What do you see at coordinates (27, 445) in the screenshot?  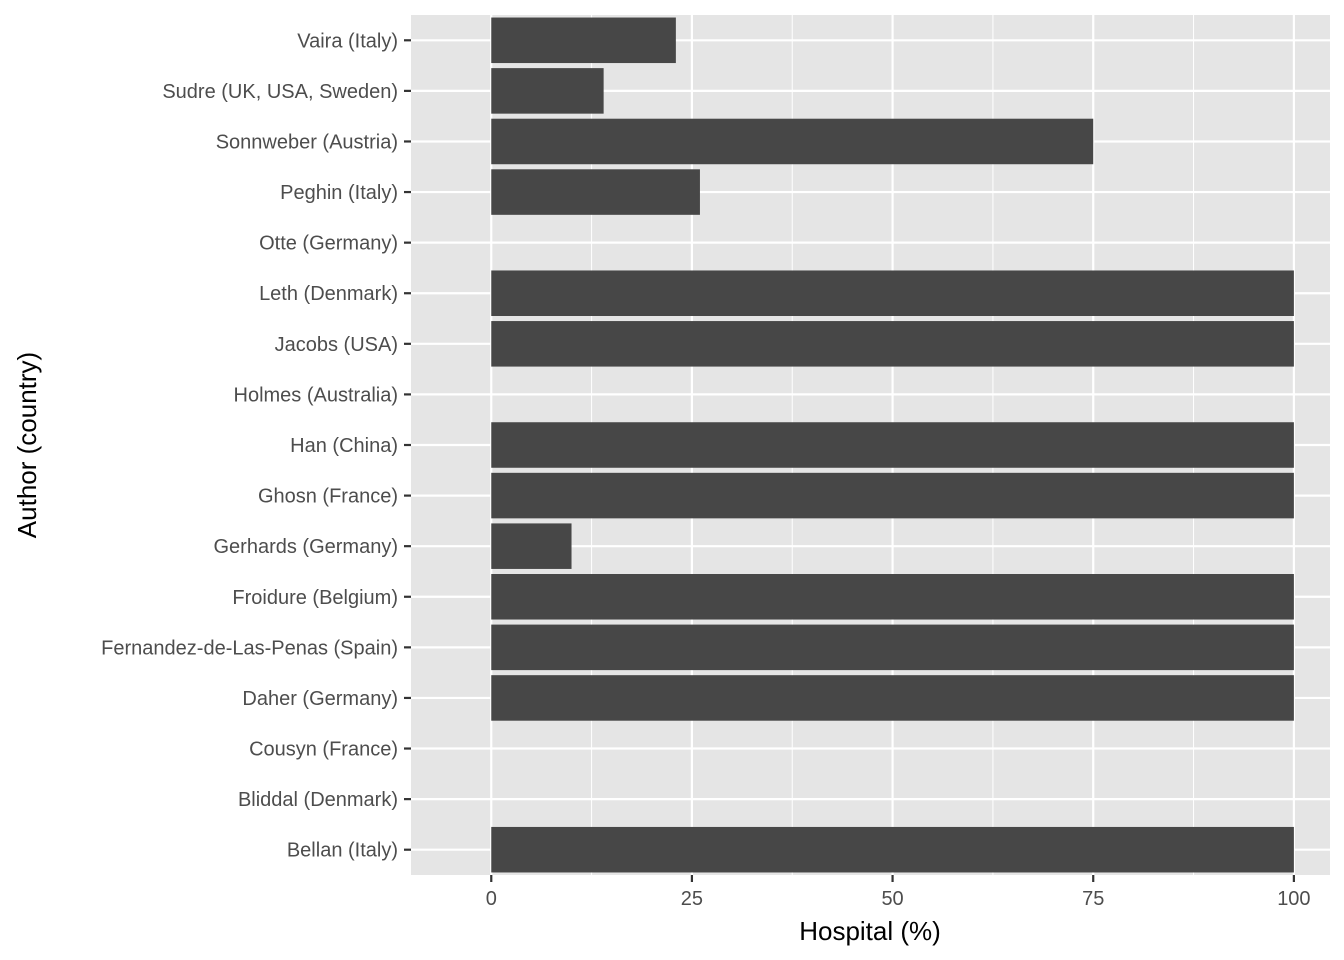 I see `y-axis-title: Author (country)` at bounding box center [27, 445].